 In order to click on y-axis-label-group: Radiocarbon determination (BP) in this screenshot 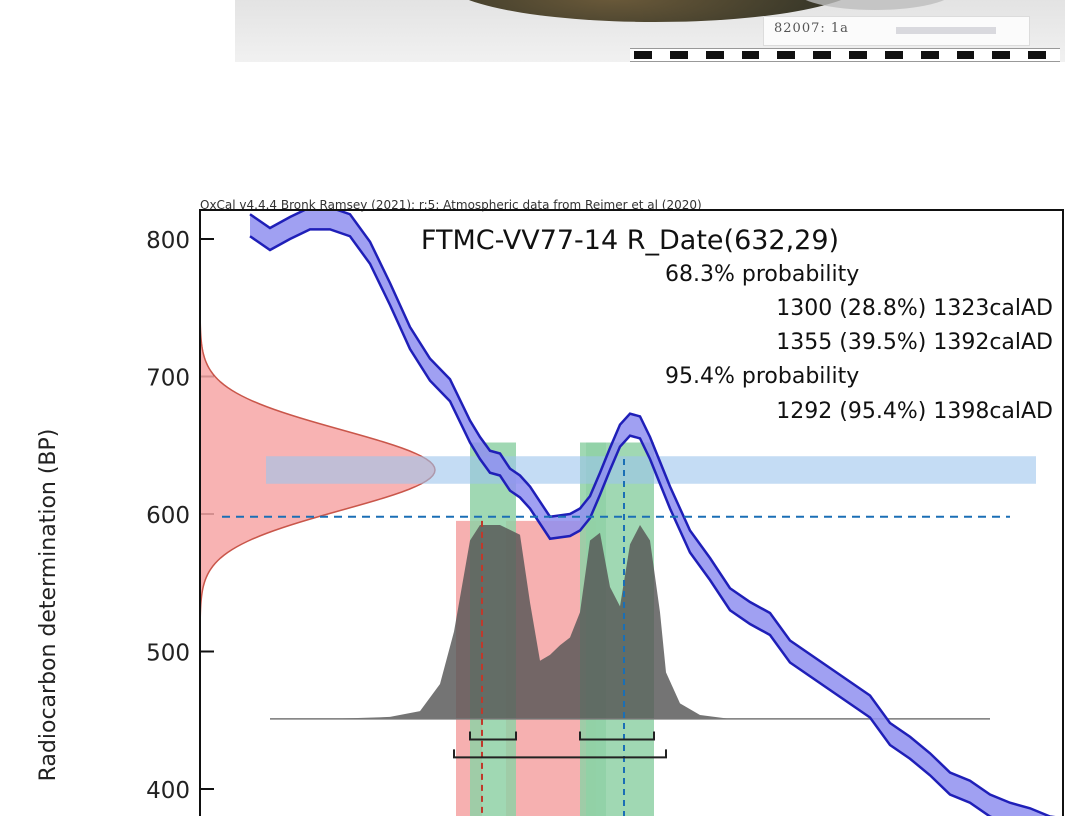, I will do `click(48, 605)`.